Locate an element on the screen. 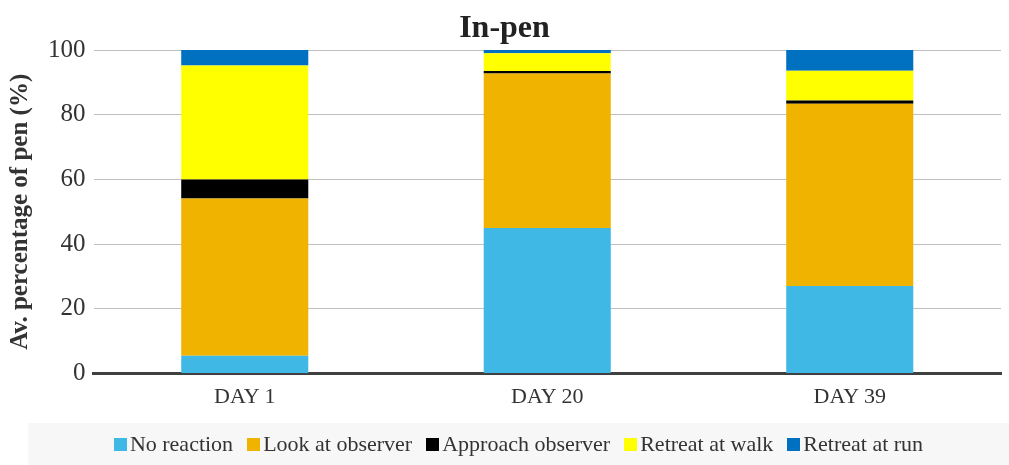 The width and height of the screenshot is (1009, 465). x-tick-label: DAY 1 is located at coordinates (245, 395).